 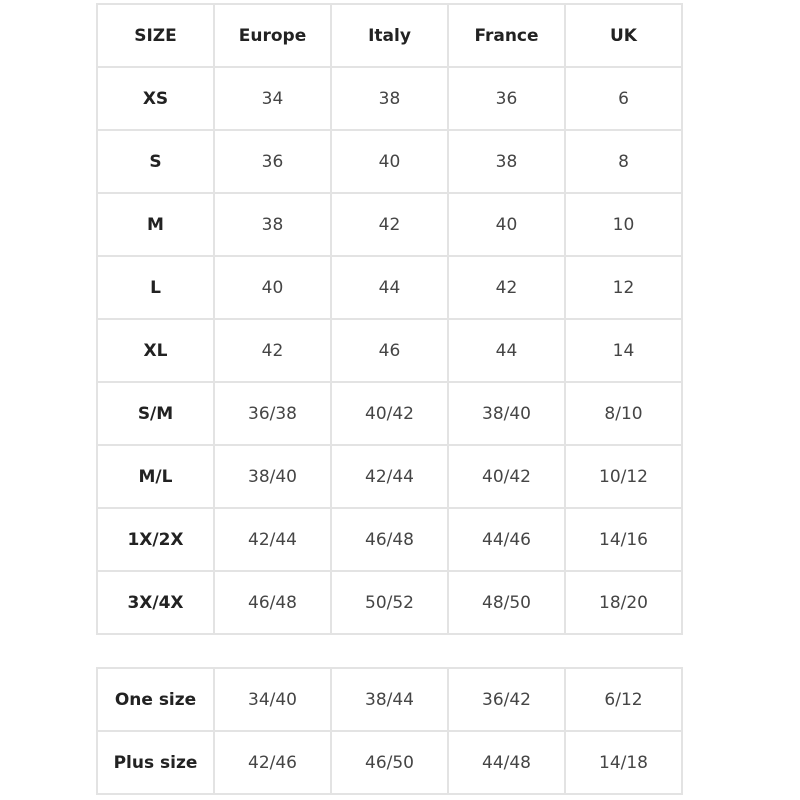 I want to click on table-cell: 8/10, so click(x=623, y=413).